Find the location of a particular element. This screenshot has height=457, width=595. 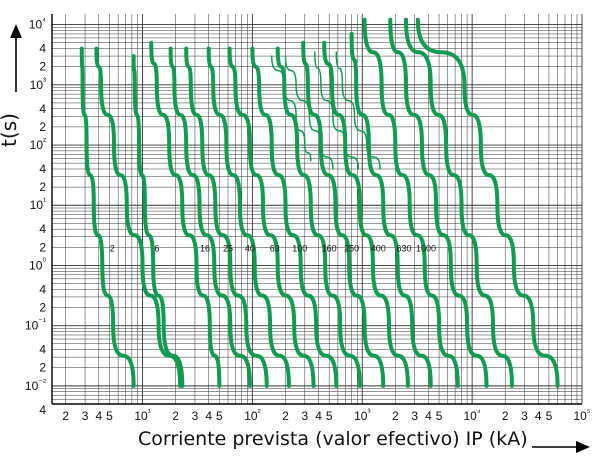

y-tick-label: 10⁻¹ is located at coordinates (35, 325).